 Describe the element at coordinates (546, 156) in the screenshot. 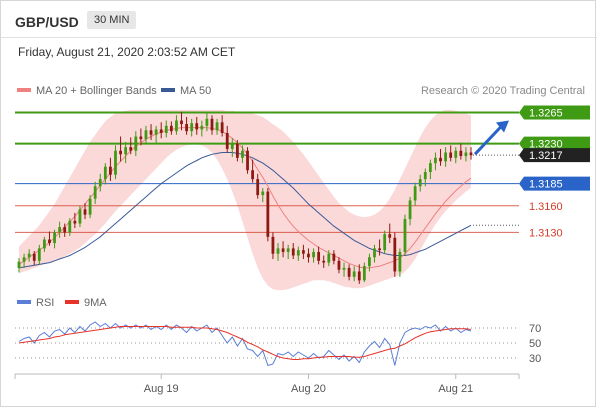

I see `price-tag-label-1.3217: 1.3217` at that location.